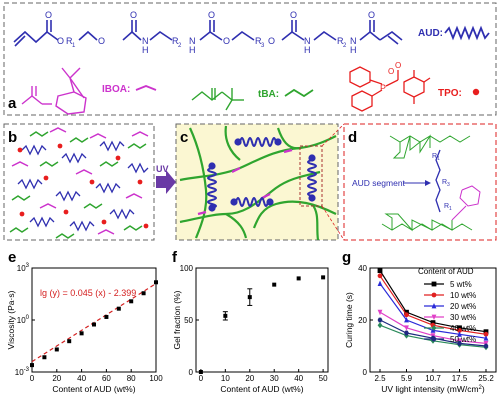  What do you see at coordinates (245, 182) in the screenshot?
I see `panel-c-magenta-links` at bounding box center [245, 182].